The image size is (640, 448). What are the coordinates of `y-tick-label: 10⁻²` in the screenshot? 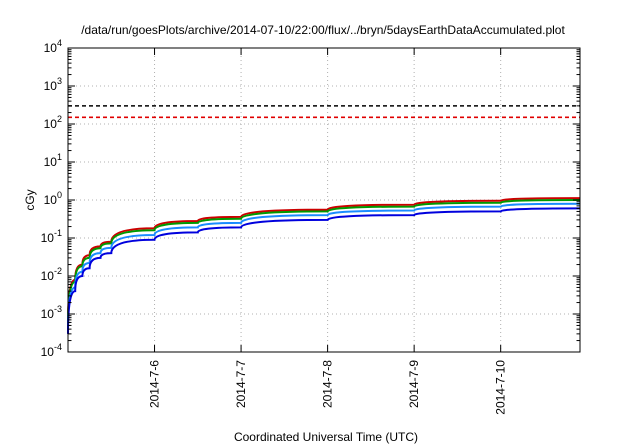 It's located at (51, 274).